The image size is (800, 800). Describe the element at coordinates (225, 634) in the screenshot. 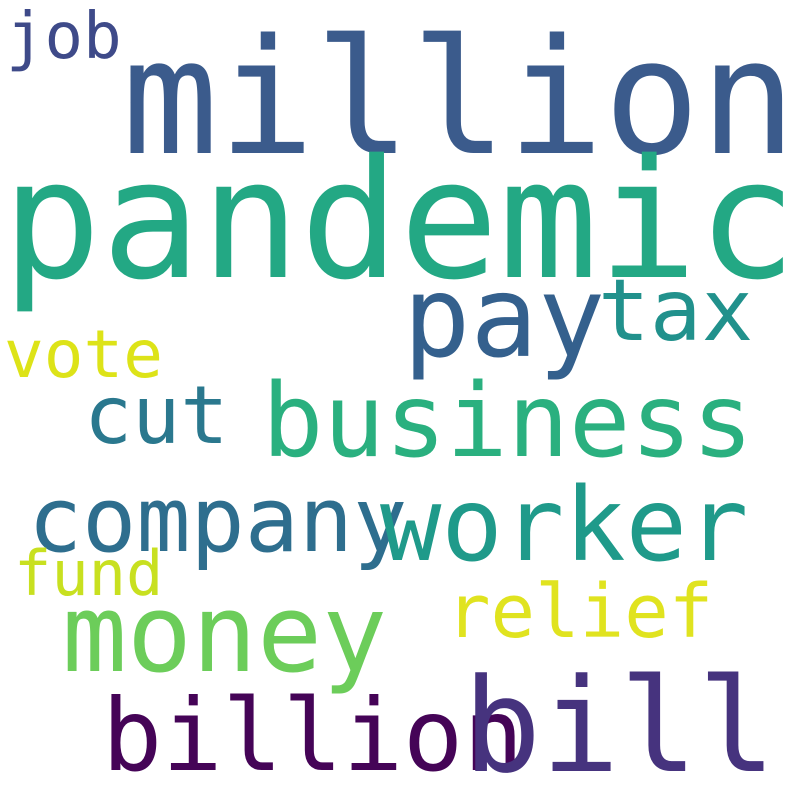

I see `word-money: money` at that location.